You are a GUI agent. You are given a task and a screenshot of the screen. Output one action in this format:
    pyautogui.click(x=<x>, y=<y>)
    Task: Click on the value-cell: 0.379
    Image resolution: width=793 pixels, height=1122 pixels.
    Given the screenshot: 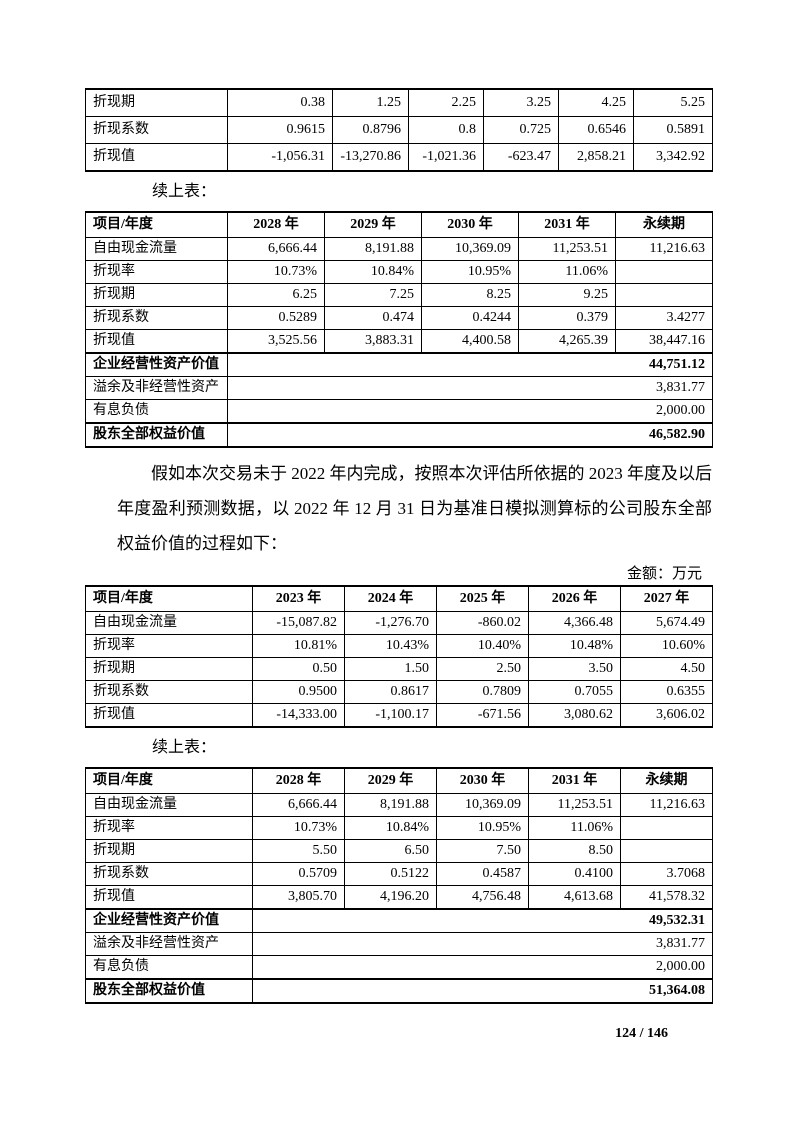 What is the action you would take?
    pyautogui.click(x=567, y=318)
    